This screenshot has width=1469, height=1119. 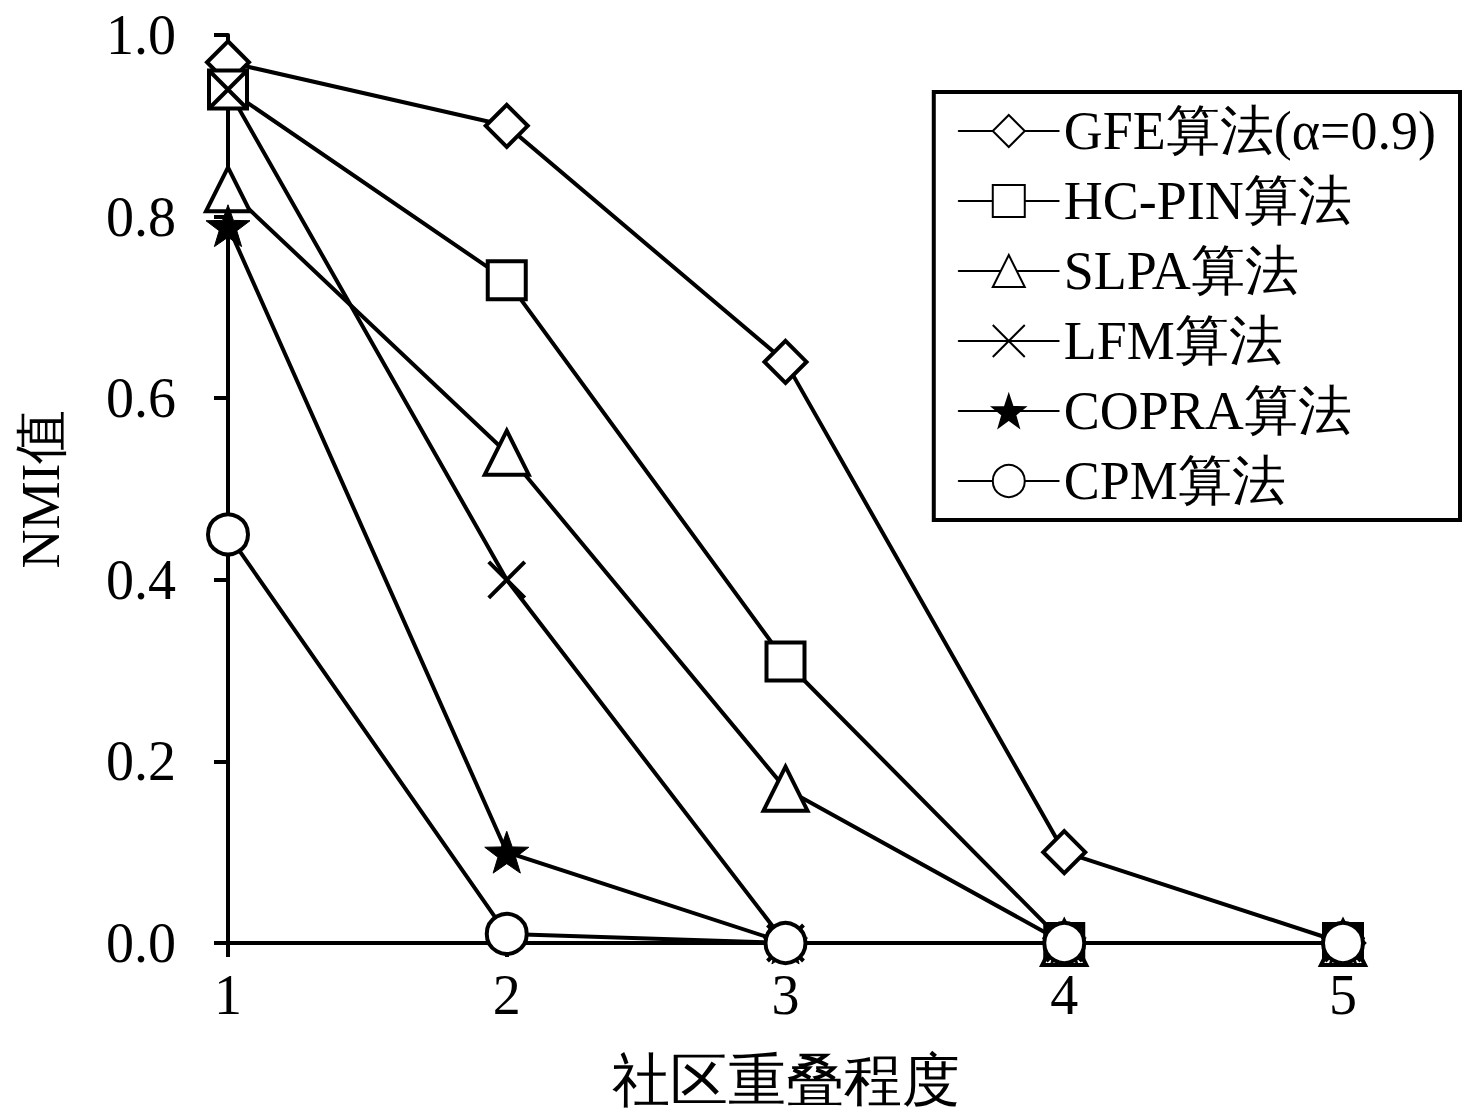 What do you see at coordinates (141, 398) in the screenshot?
I see `y-tick-label: 0.6` at bounding box center [141, 398].